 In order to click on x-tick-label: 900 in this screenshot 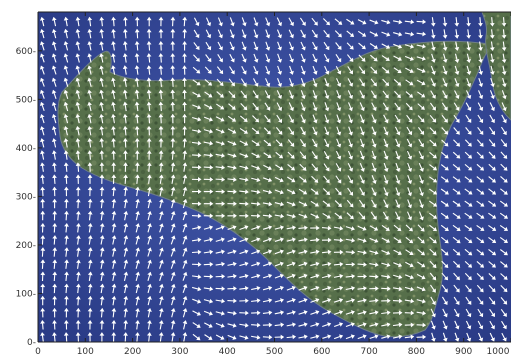, I will do `click(463, 352)`.